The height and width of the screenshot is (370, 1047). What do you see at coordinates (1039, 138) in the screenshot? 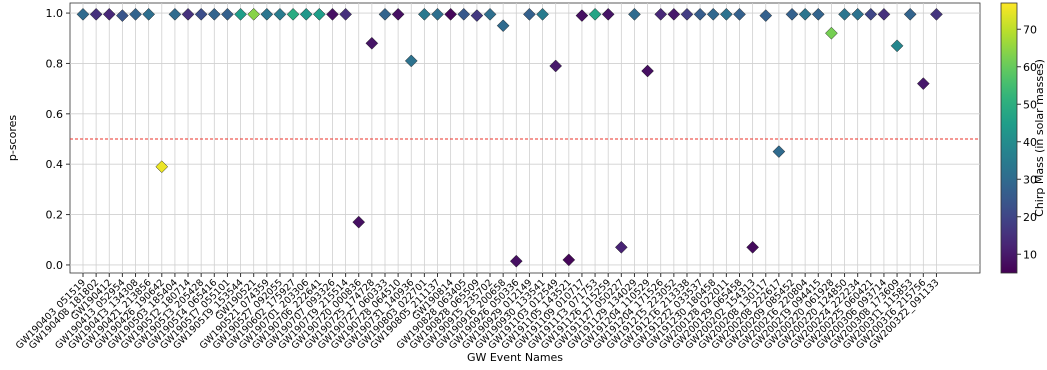
I see `colorbar-label: Chirp Mass (in solar masses)` at bounding box center [1039, 138].